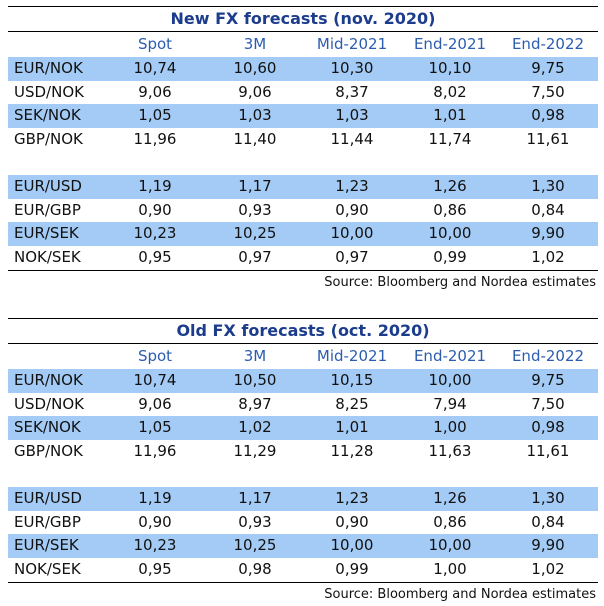  Describe the element at coordinates (255, 380) in the screenshot. I see `value-cell: 10,50` at that location.